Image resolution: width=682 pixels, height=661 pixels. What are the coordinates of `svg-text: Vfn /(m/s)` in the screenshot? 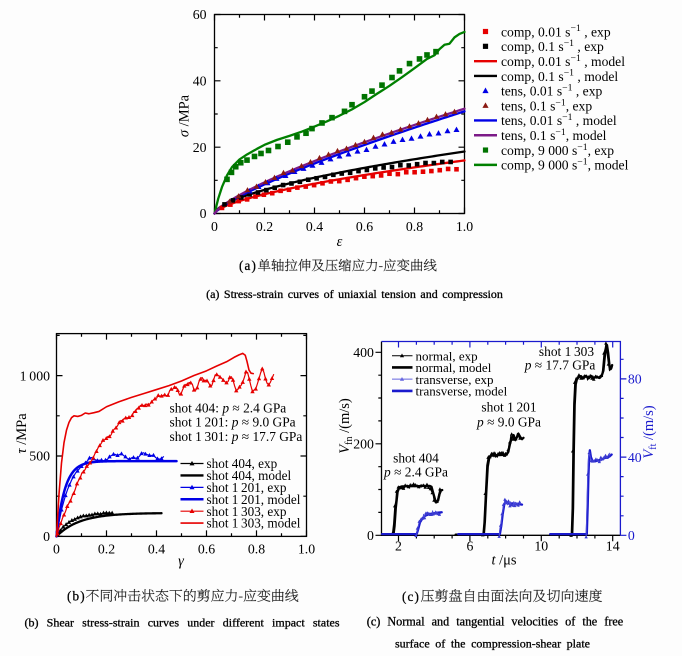 It's located at (346, 426).